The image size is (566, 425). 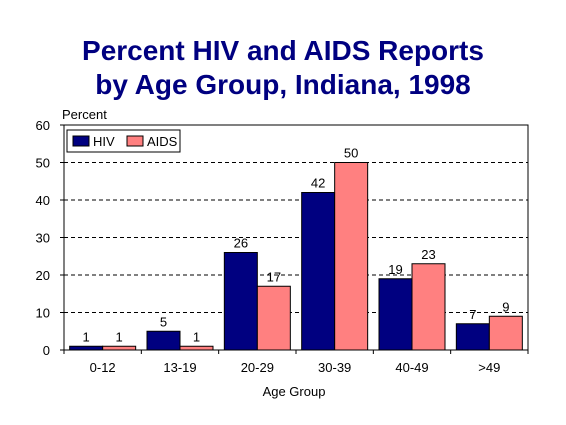 I want to click on x-tick-label: 40-49, so click(x=411, y=367).